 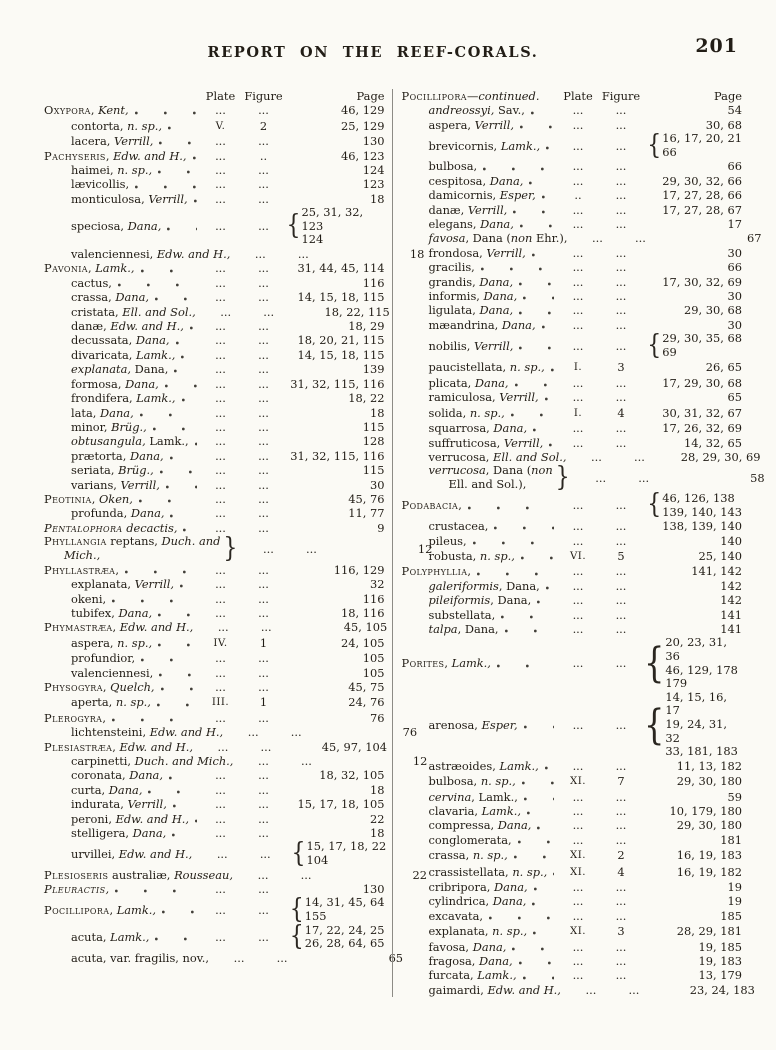 I want to click on index-row: elegans, Dana,...... 17, so click(x=572, y=224).